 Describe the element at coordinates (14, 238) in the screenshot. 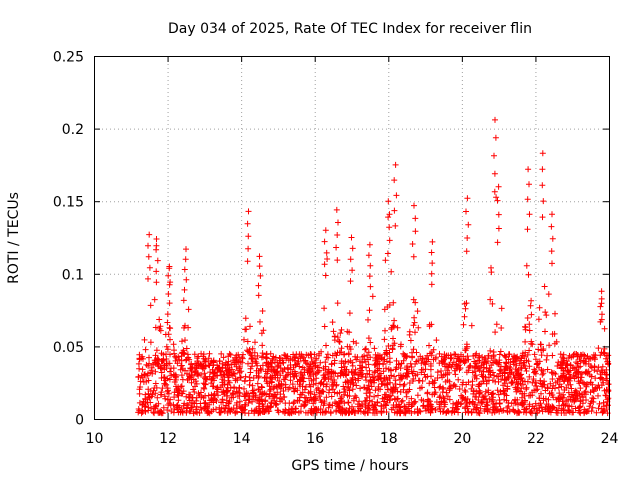

I see `y-axis-label: ROTI / TECUs` at that location.